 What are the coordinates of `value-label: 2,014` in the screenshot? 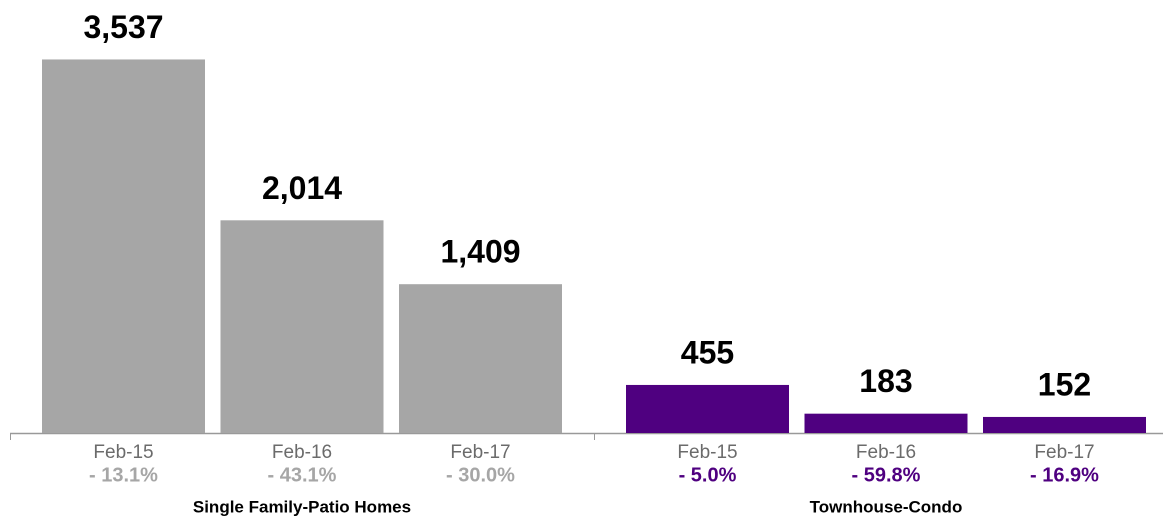 It's located at (302, 188).